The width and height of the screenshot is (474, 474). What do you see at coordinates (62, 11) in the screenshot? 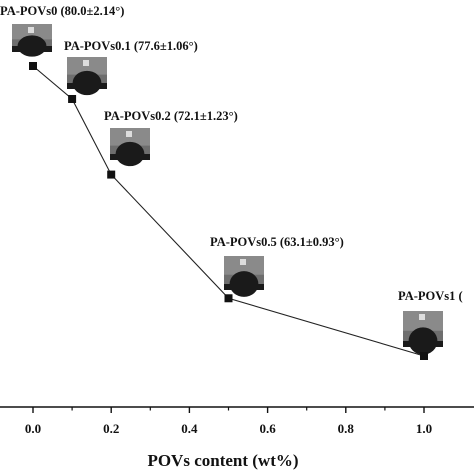
I see `point-annotation: PA-POVs0 (80.0±2.14°)` at bounding box center [62, 11].